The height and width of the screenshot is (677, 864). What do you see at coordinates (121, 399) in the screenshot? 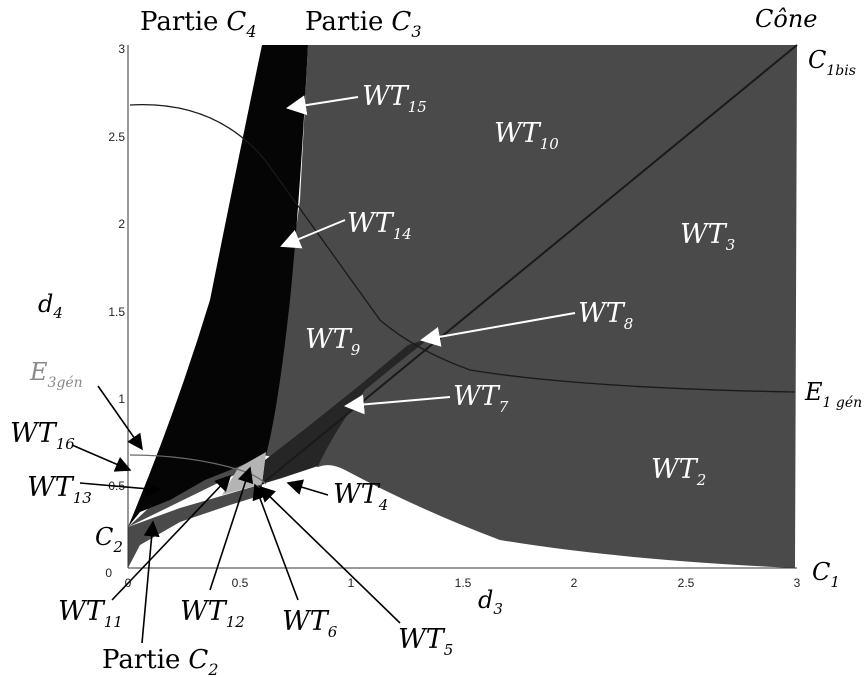
I see `y-tick-label: 1` at bounding box center [121, 399].